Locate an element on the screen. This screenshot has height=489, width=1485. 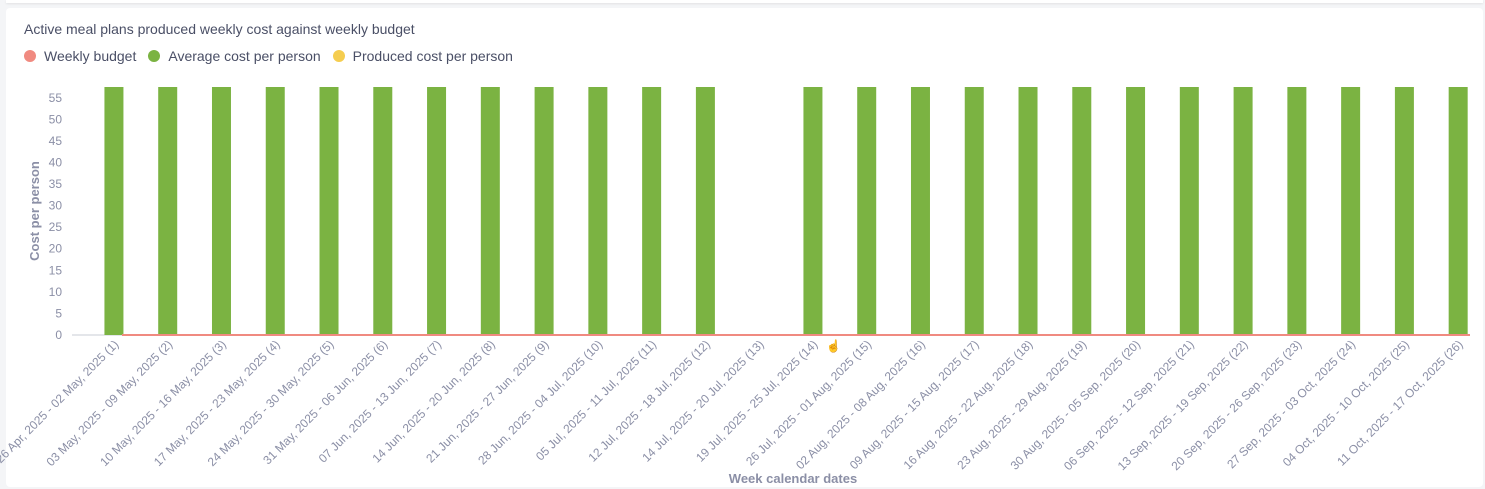
legend-item-average-cost: Average cost per person is located at coordinates (234, 56).